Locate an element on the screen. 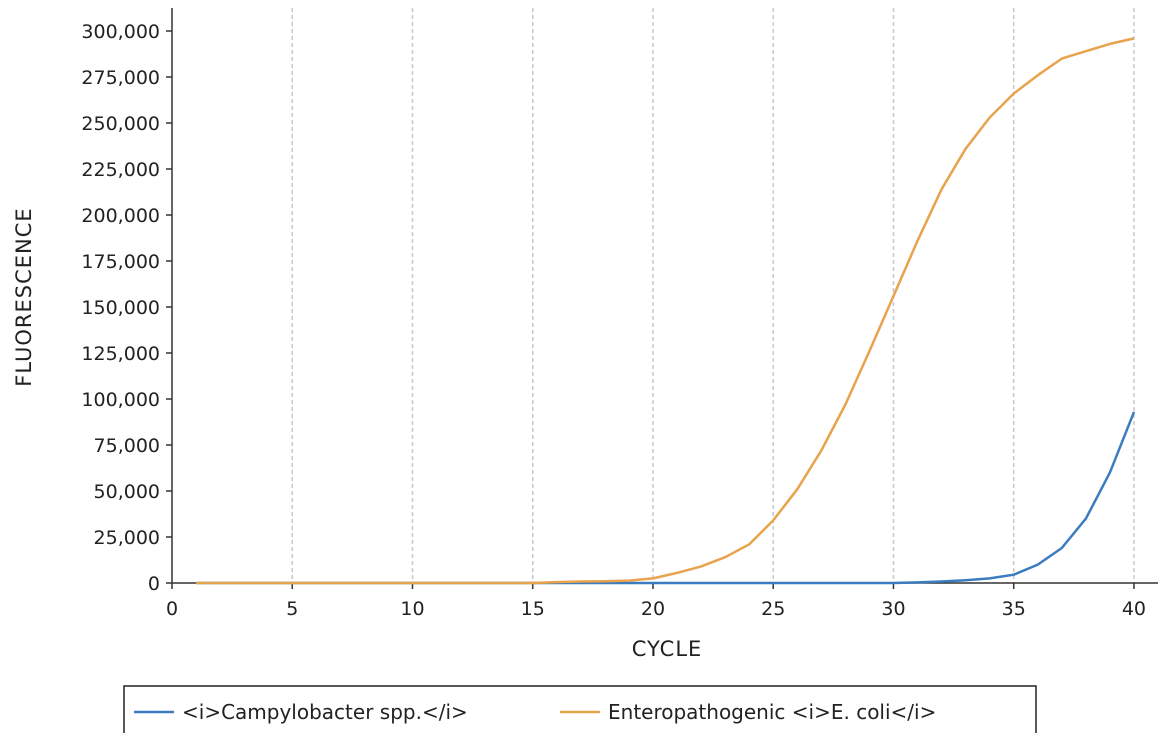  x-axis-title: CYCLE is located at coordinates (667, 649).